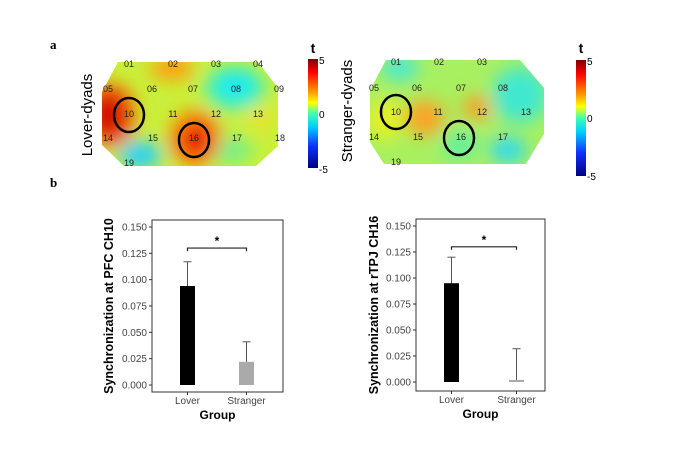 The width and height of the screenshot is (678, 468). I want to click on panel-b-label: b, so click(54, 182).